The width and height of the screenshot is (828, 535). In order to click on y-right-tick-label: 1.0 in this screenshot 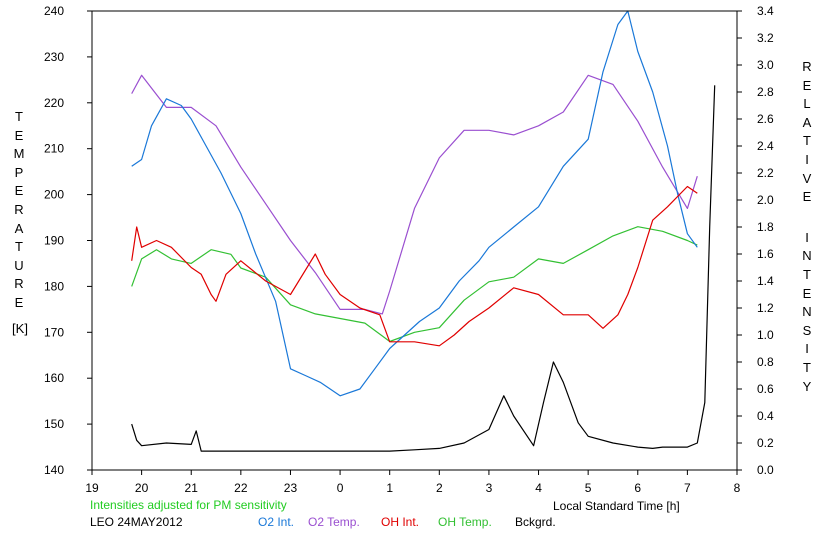, I will do `click(765, 335)`.